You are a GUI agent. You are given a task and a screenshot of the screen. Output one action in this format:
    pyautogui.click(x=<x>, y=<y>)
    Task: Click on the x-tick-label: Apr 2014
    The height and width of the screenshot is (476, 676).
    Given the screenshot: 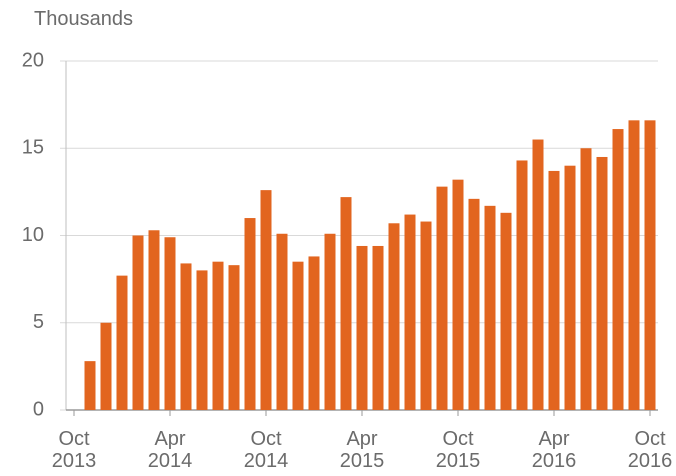 What is the action you would take?
    pyautogui.click(x=170, y=450)
    